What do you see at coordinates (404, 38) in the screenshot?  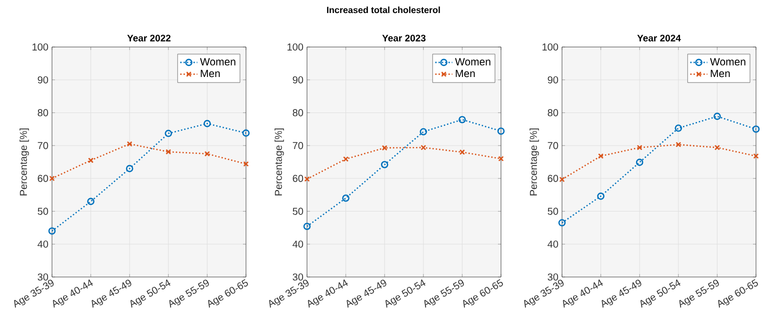 I see `chart-title: Year 2023` at bounding box center [404, 38].